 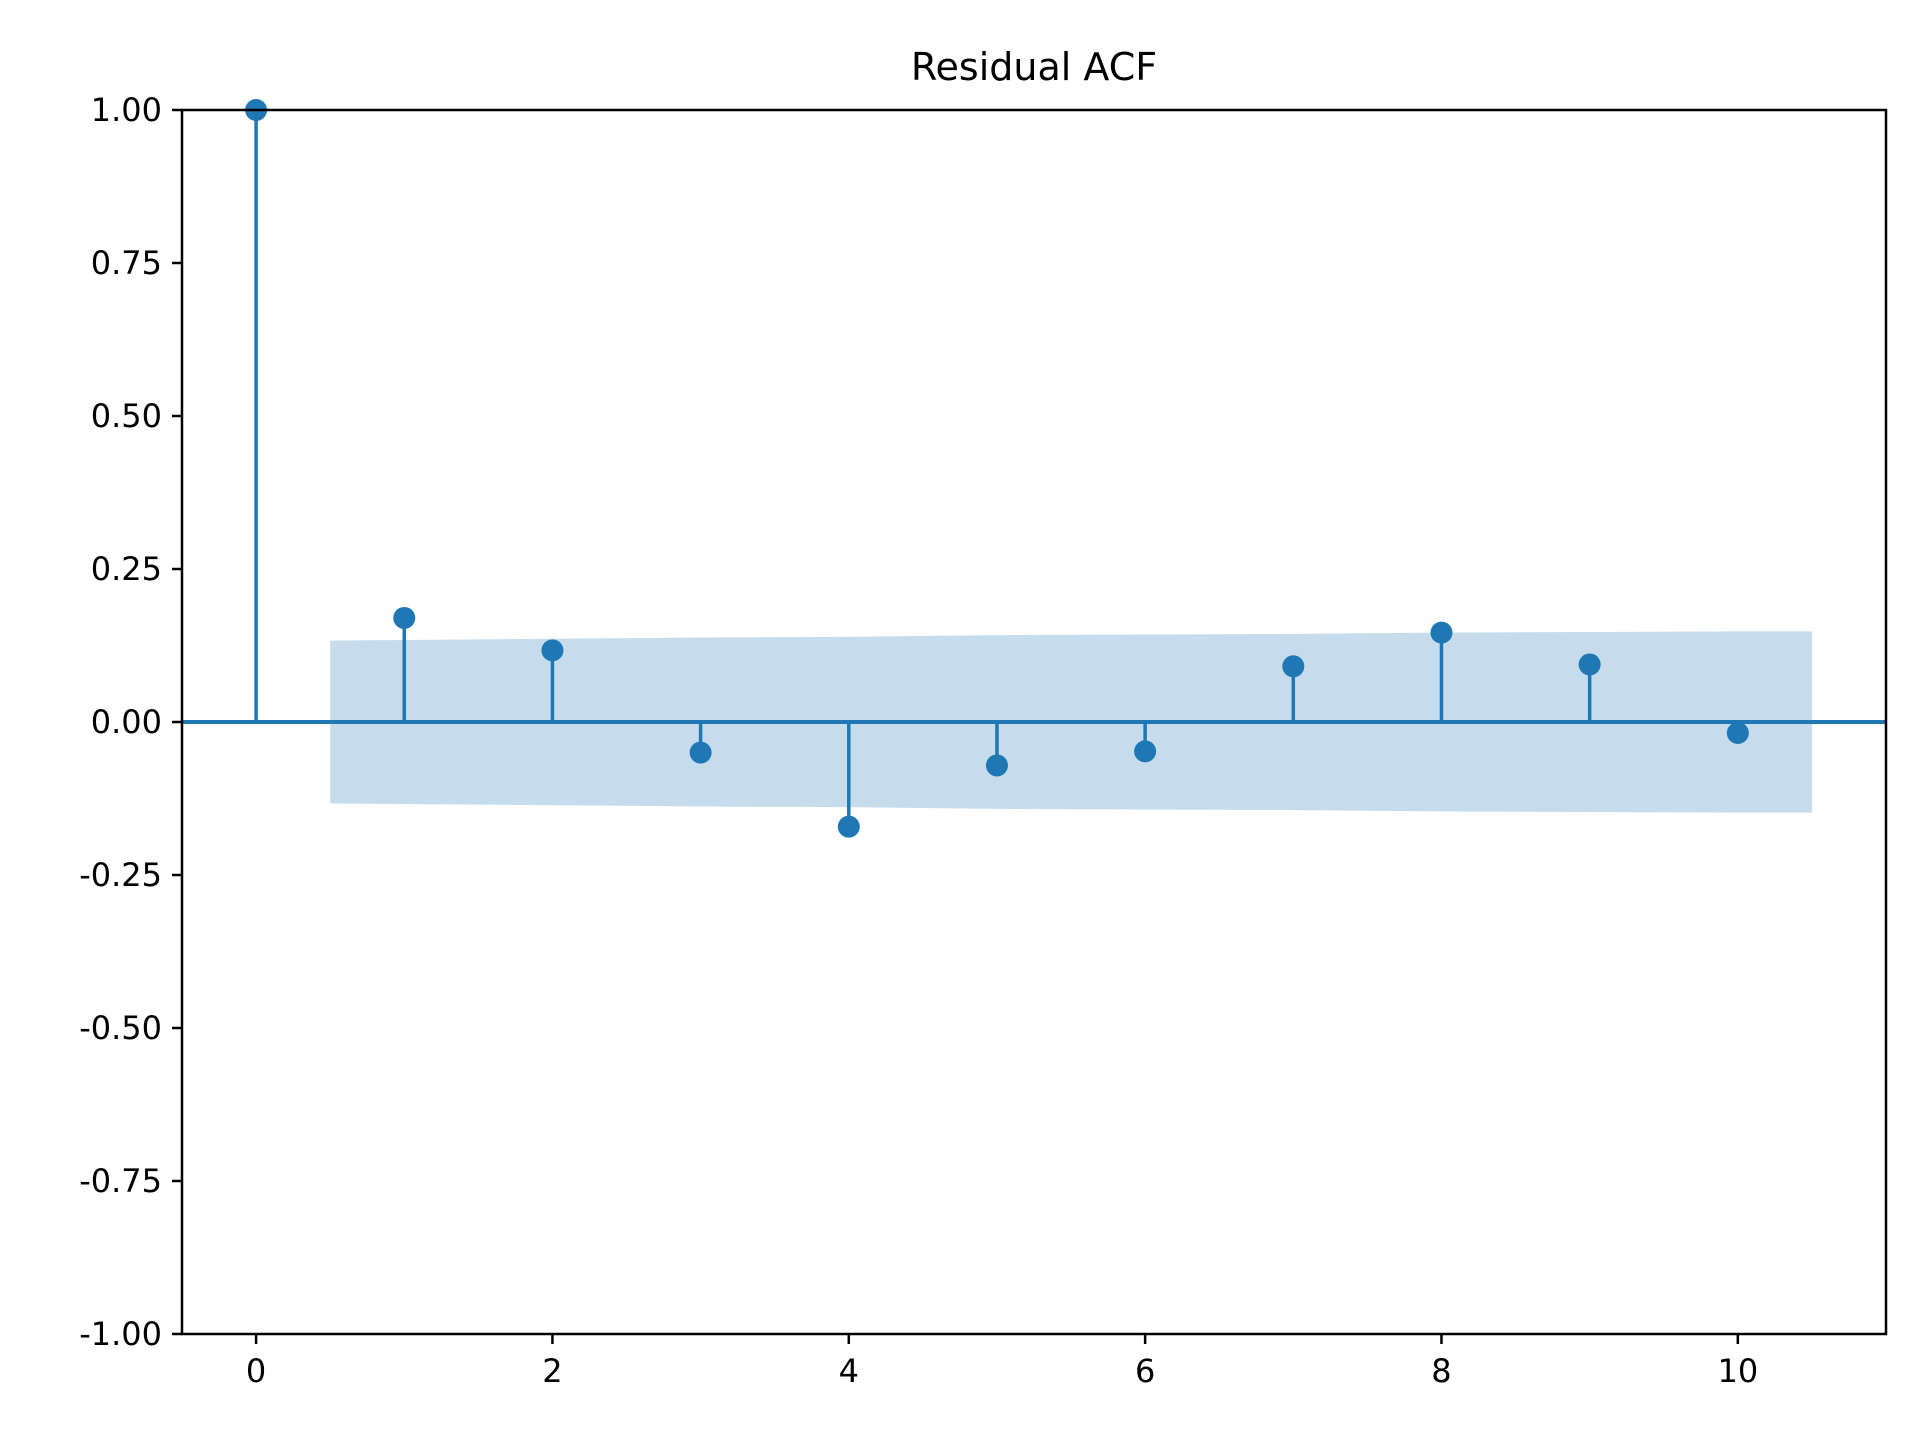 What do you see at coordinates (256, 1371) in the screenshot?
I see `x-tick-label: 0` at bounding box center [256, 1371].